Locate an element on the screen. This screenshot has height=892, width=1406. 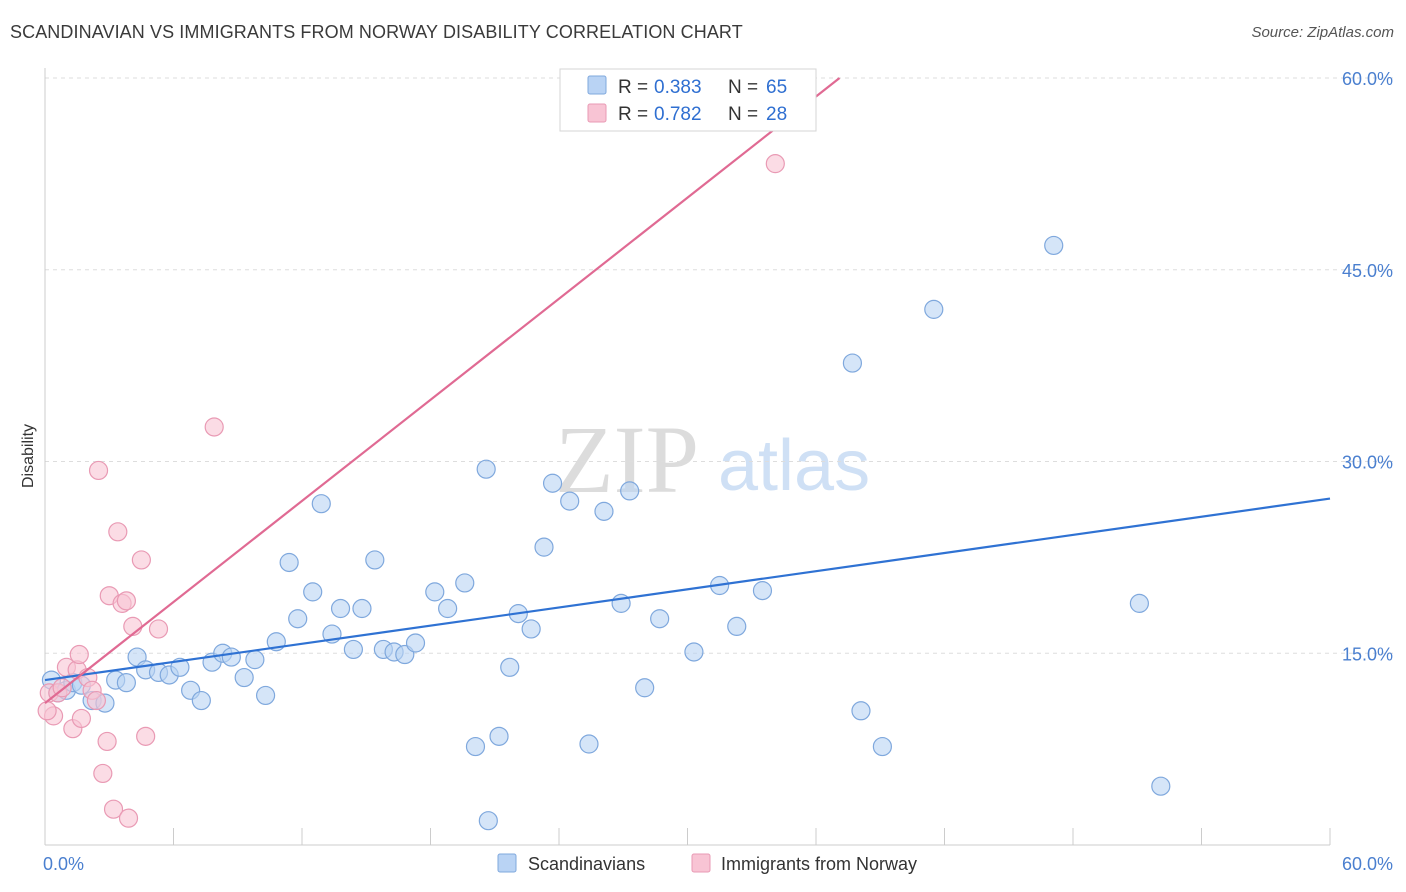
legend-swatch-immigrants is located at coordinates (597, 113).